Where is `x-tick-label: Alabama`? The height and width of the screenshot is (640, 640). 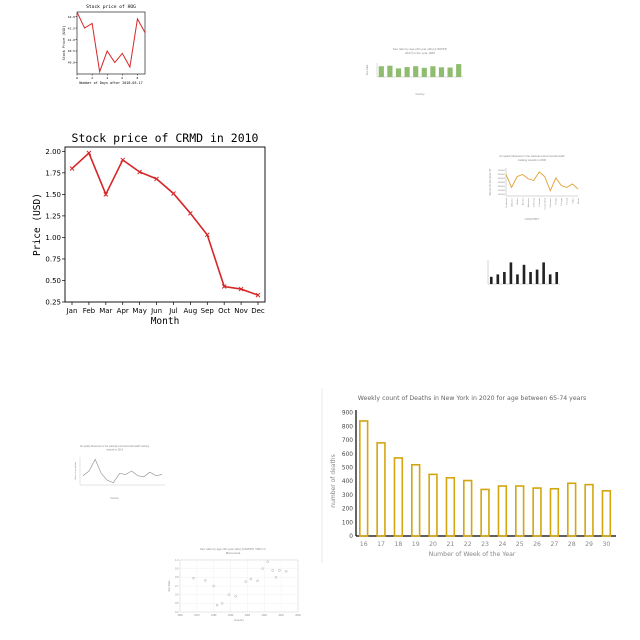
x-tick-label: Alabama is located at coordinates (511, 201).